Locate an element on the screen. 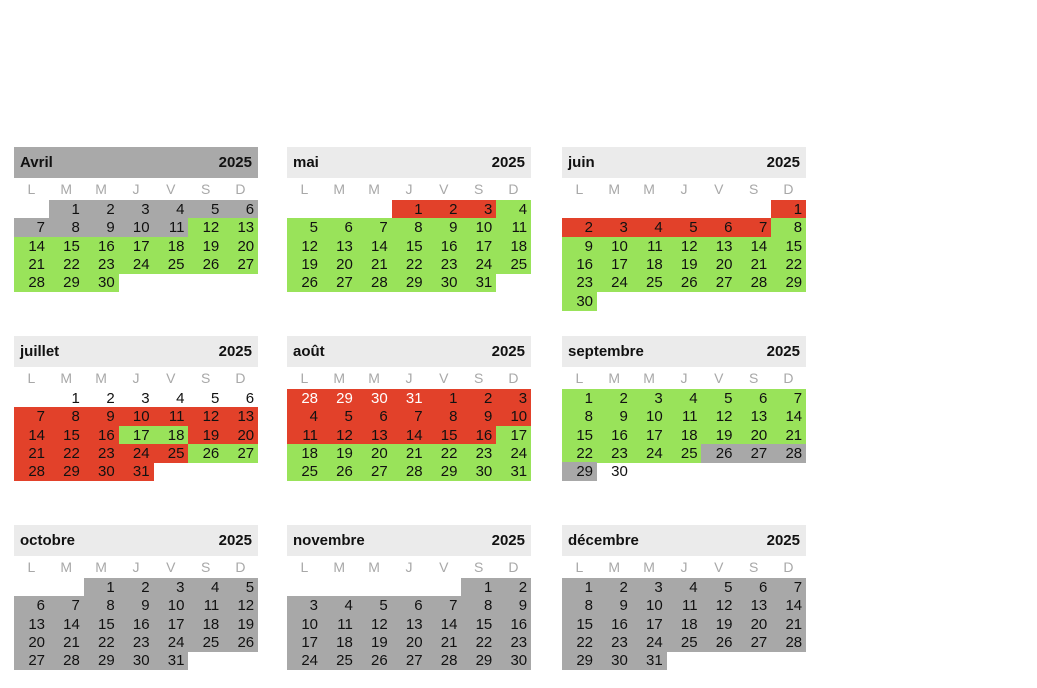 The height and width of the screenshot is (688, 1037). day-cell-prev-month: 28 is located at coordinates (304, 398).